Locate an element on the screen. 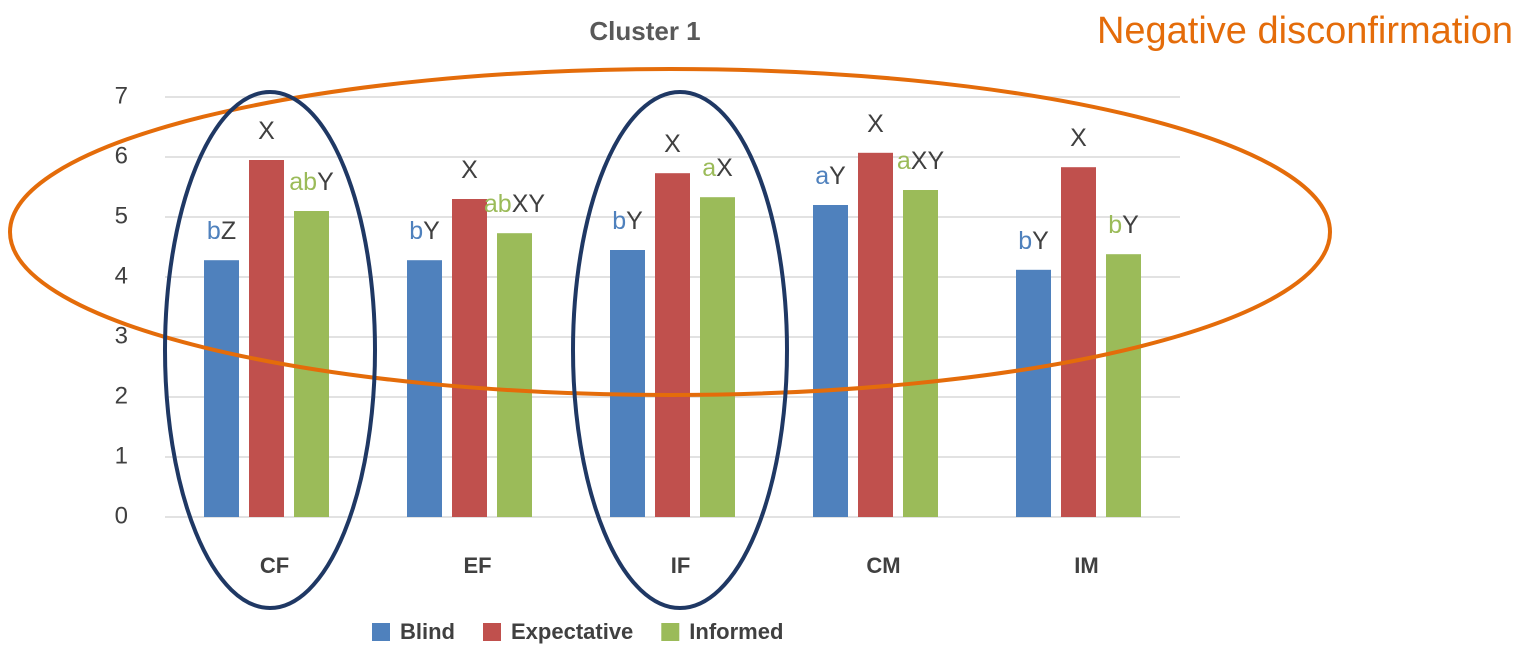  data-label: aY is located at coordinates (830, 176).